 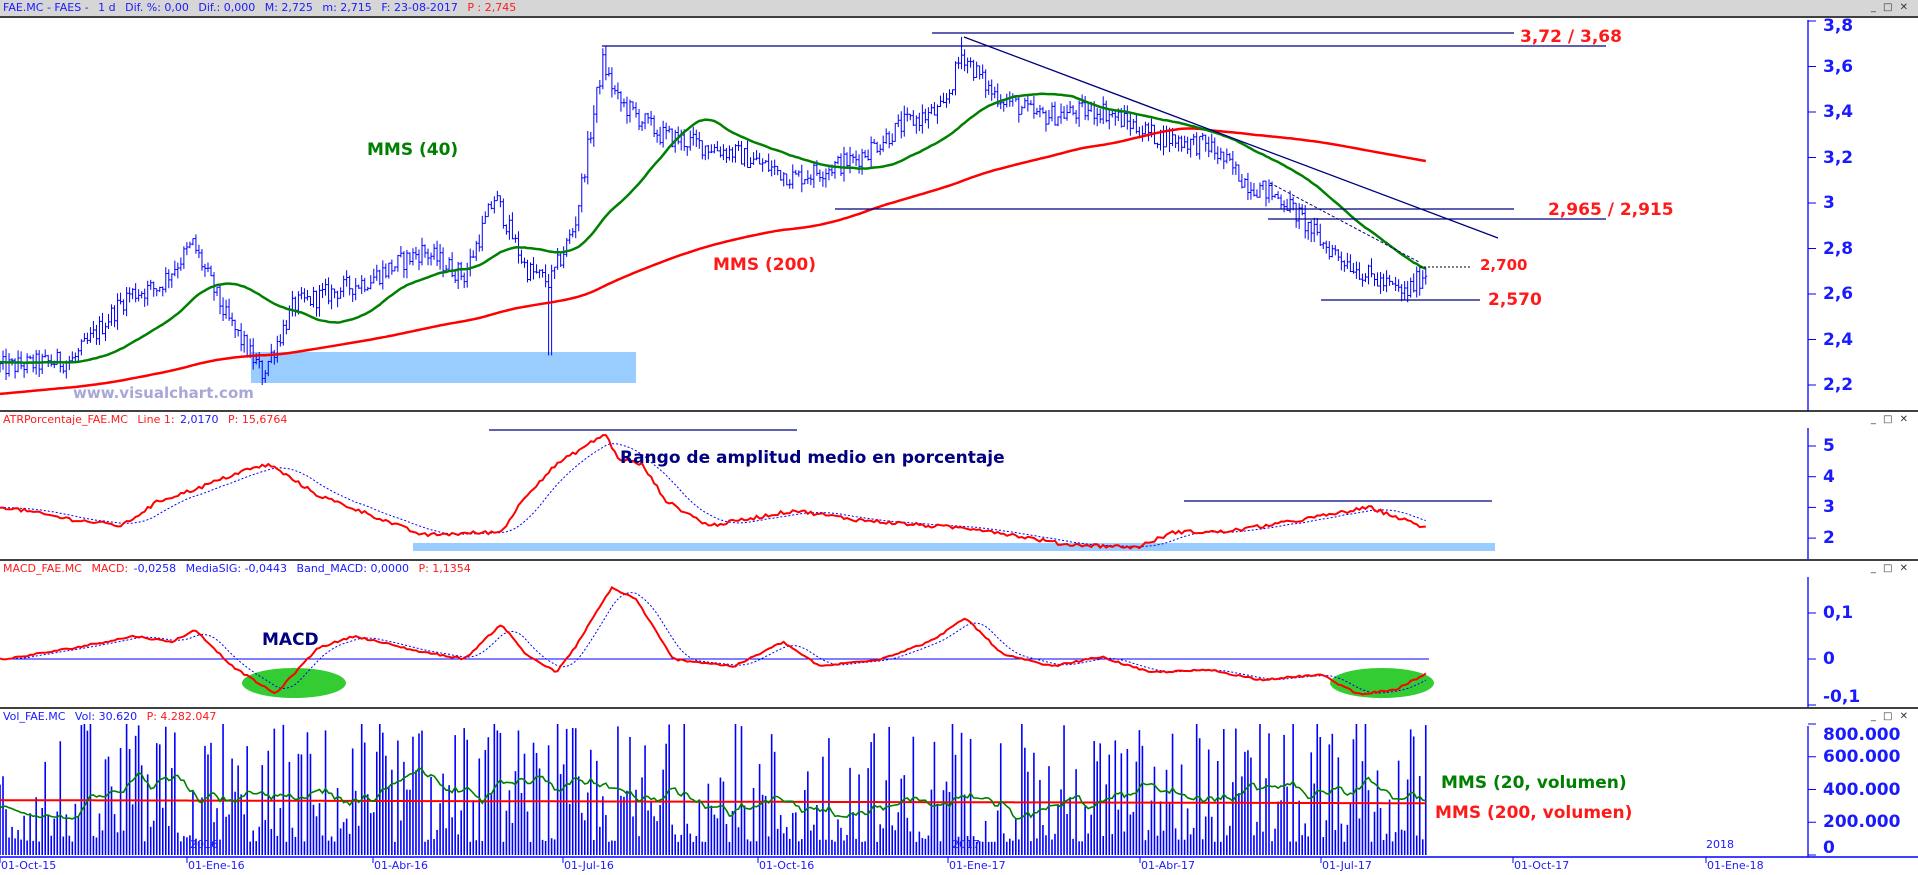 I want to click on dif-pct: Dif. %: 0,00, so click(x=157, y=7).